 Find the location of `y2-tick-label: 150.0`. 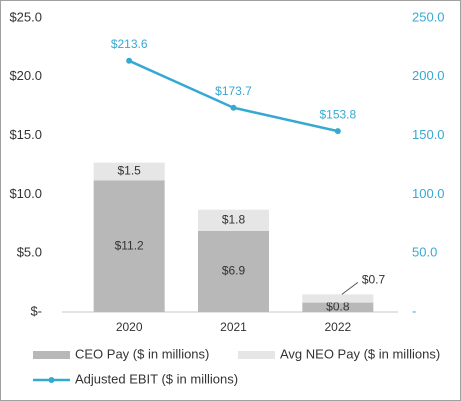

y2-tick-label: 150.0 is located at coordinates (428, 134).